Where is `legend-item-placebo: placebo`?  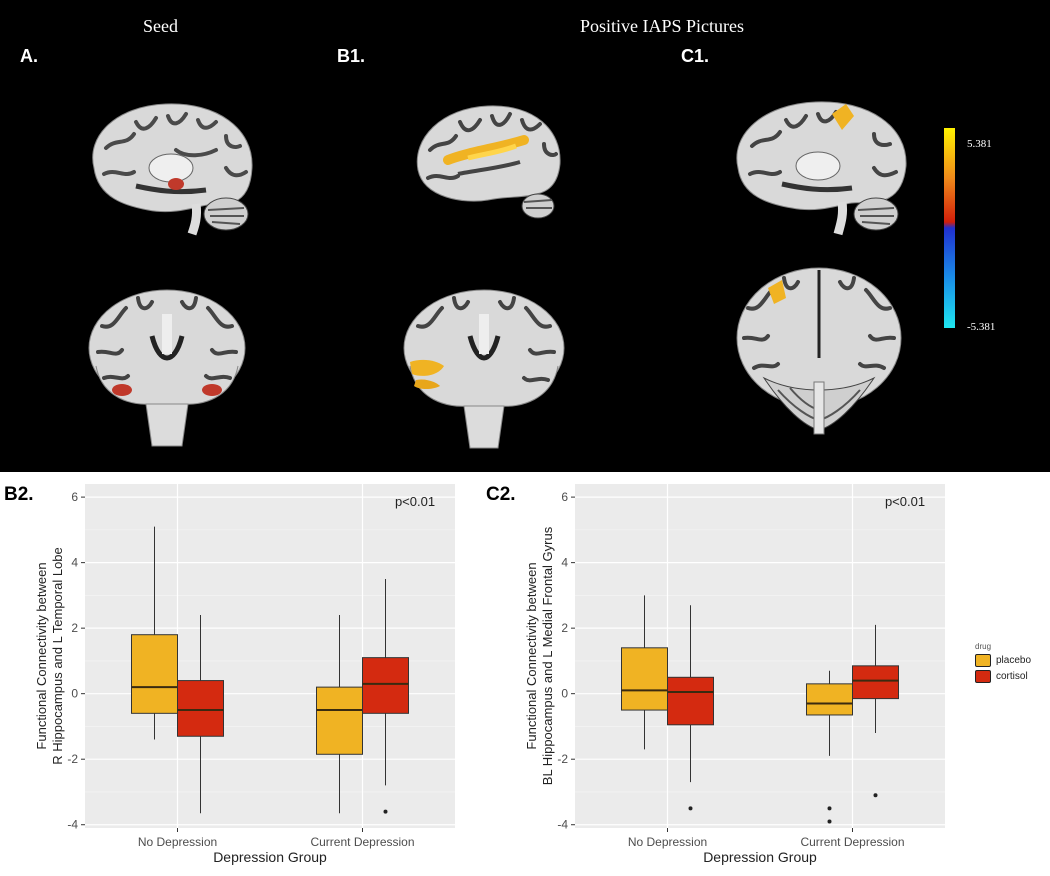
legend-item-placebo: placebo is located at coordinates (1003, 660).